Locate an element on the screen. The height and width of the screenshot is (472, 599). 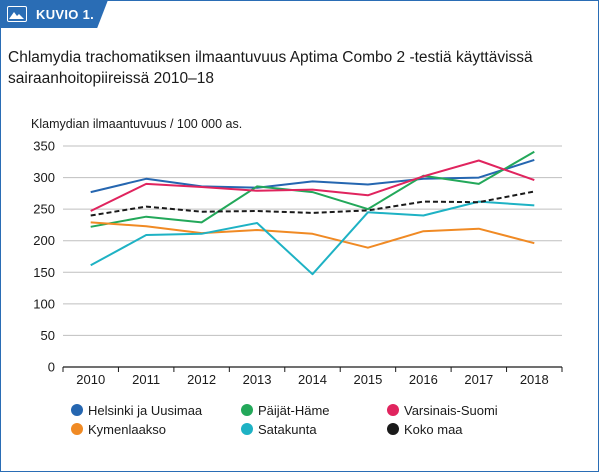
x-tick-label: 2014 is located at coordinates (312, 379).